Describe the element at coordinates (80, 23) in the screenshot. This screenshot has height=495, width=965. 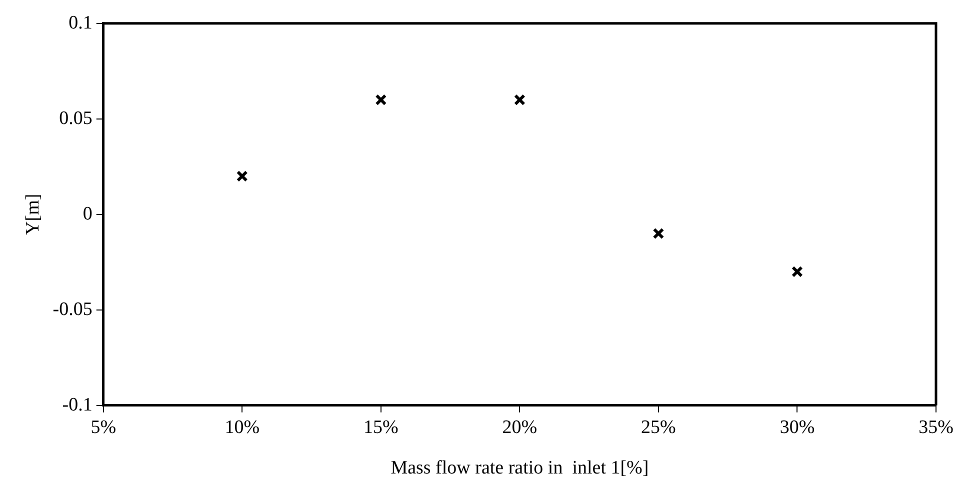
I see `y-tick-label: 0.1` at that location.